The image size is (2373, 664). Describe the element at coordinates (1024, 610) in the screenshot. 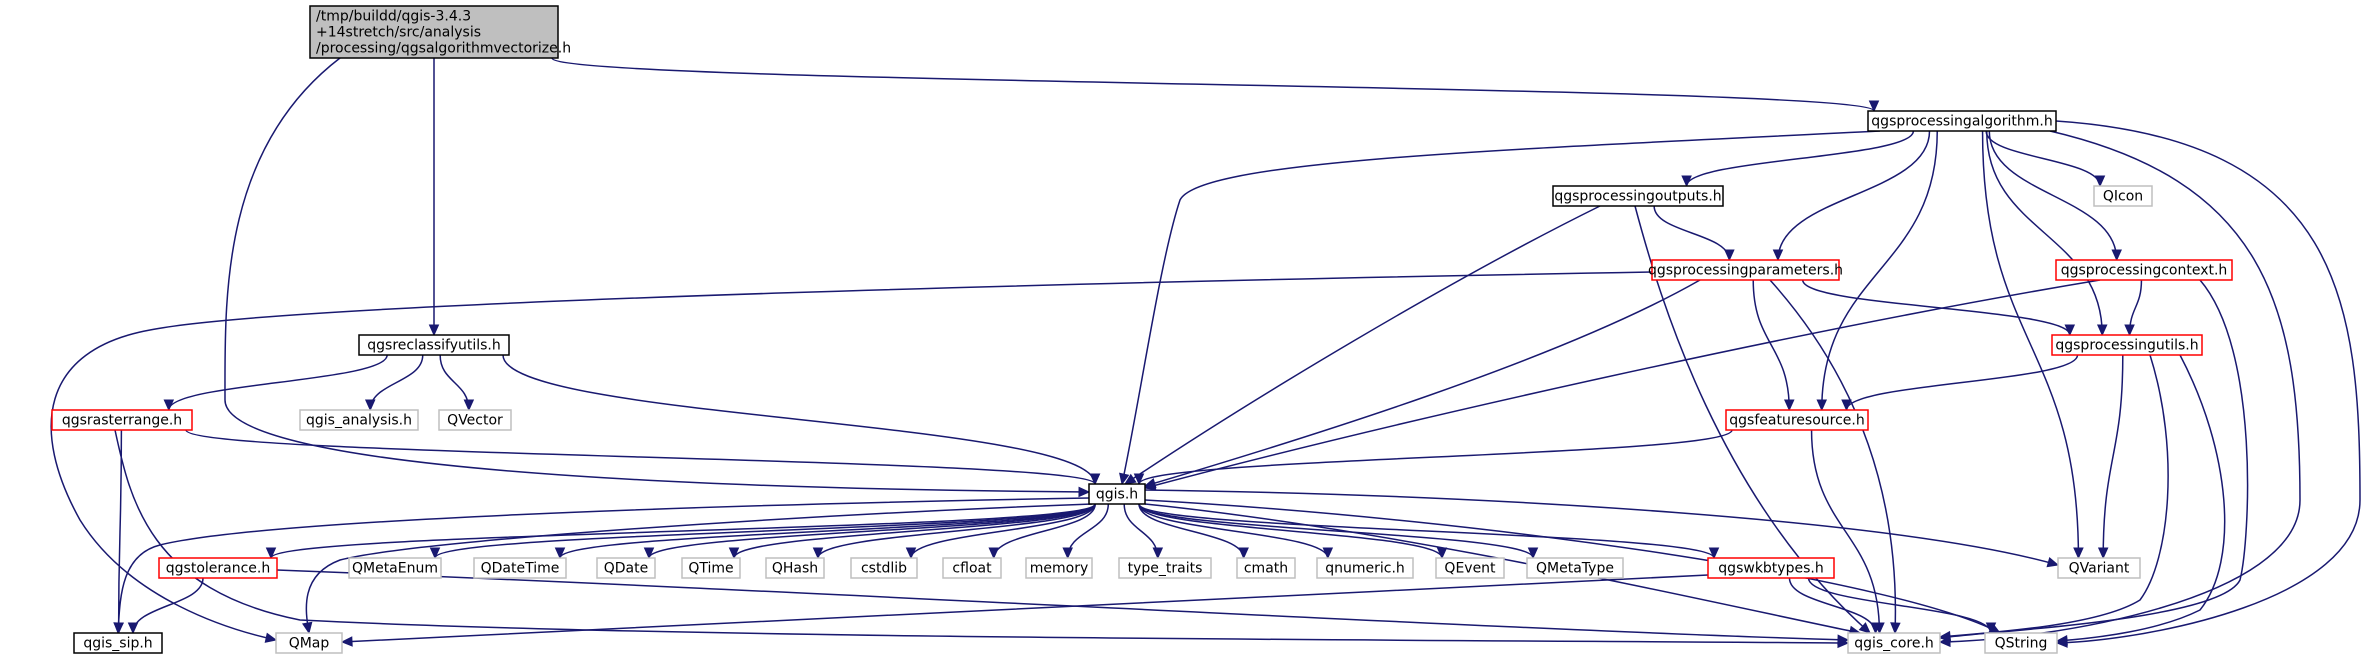

I see `edge-wkb-to-qmap` at that location.